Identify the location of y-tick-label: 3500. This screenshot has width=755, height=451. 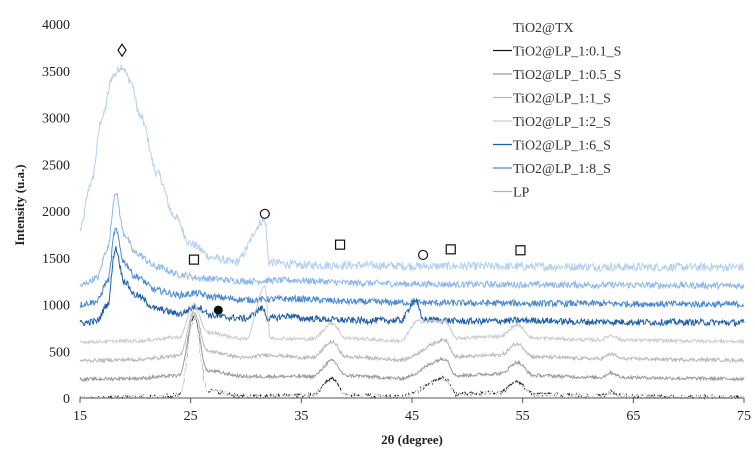
(56, 72).